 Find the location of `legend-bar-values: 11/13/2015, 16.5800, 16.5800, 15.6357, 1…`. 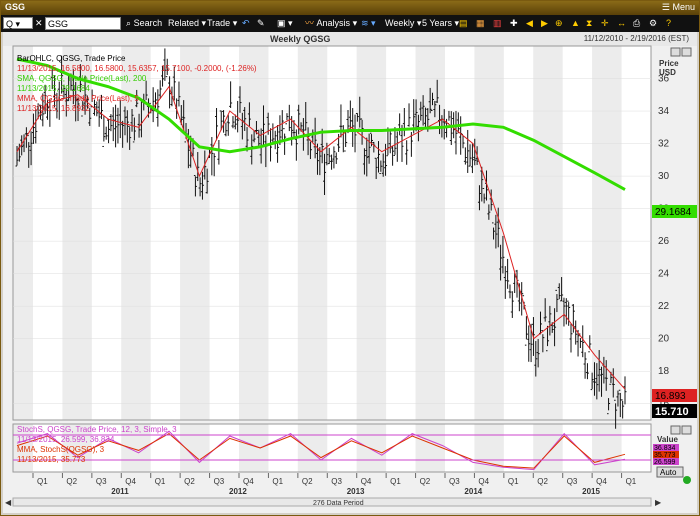

legend-bar-values: 11/13/2015, 16.5800, 16.5800, 15.6357, 1… is located at coordinates (137, 68).